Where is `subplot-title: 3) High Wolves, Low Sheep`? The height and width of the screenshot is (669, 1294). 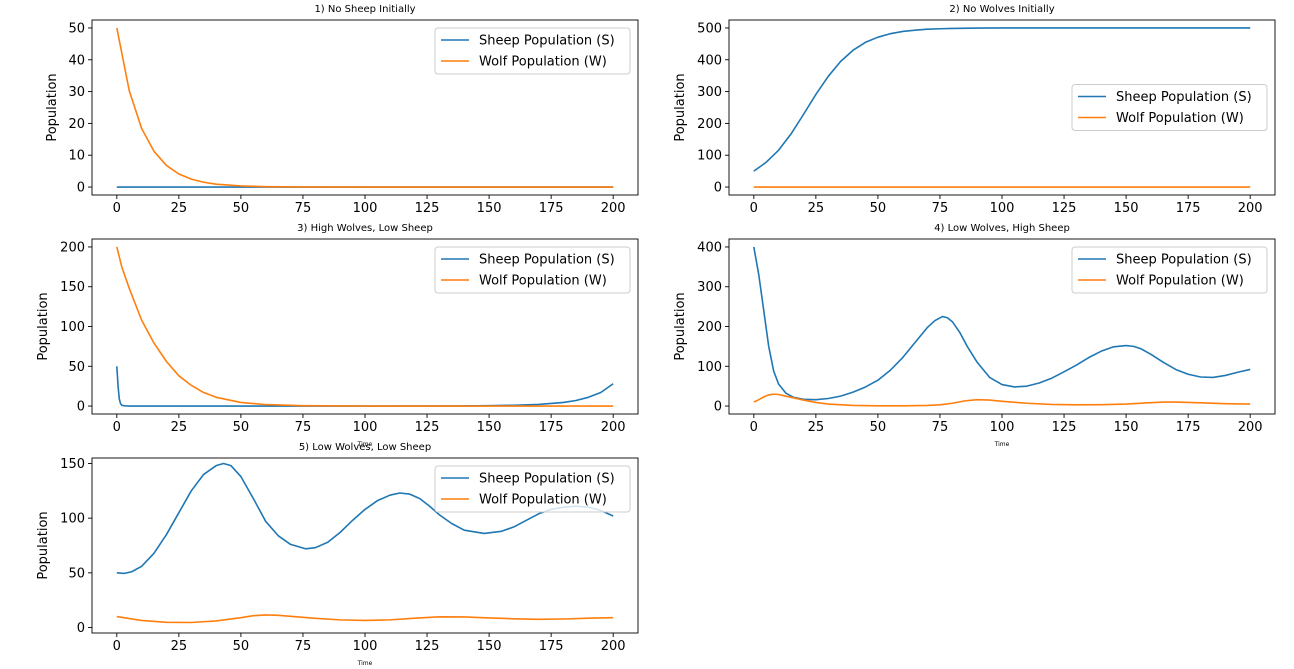 subplot-title: 3) High Wolves, Low Sheep is located at coordinates (365, 228).